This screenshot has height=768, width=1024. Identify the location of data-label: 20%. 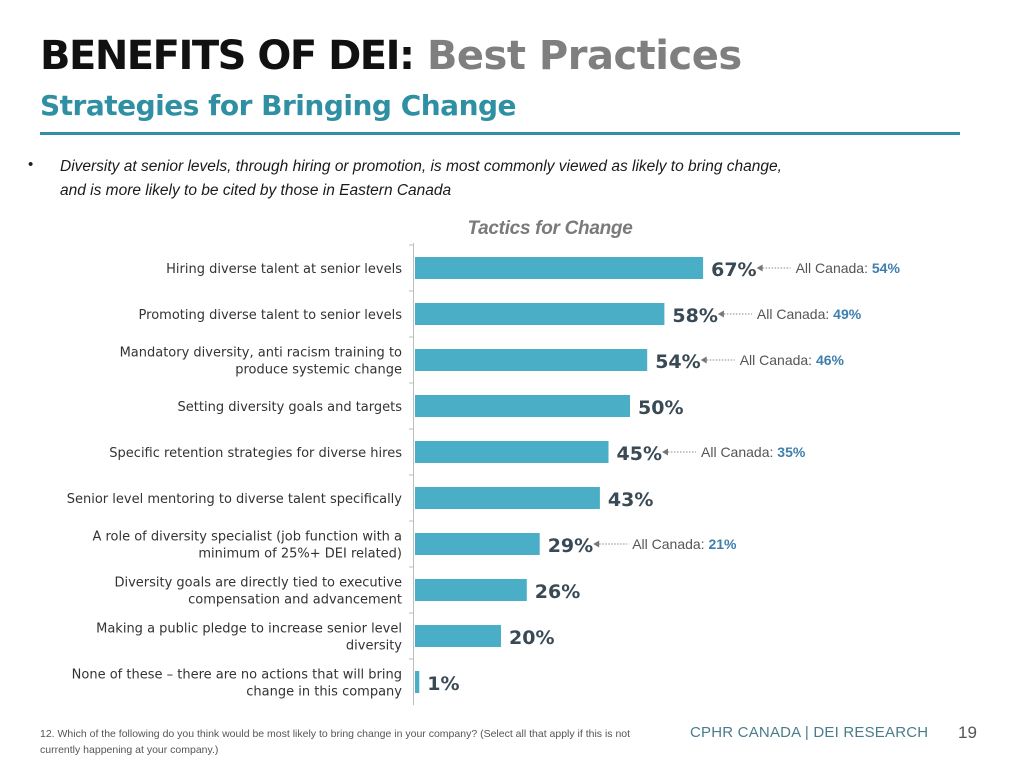
(531, 638).